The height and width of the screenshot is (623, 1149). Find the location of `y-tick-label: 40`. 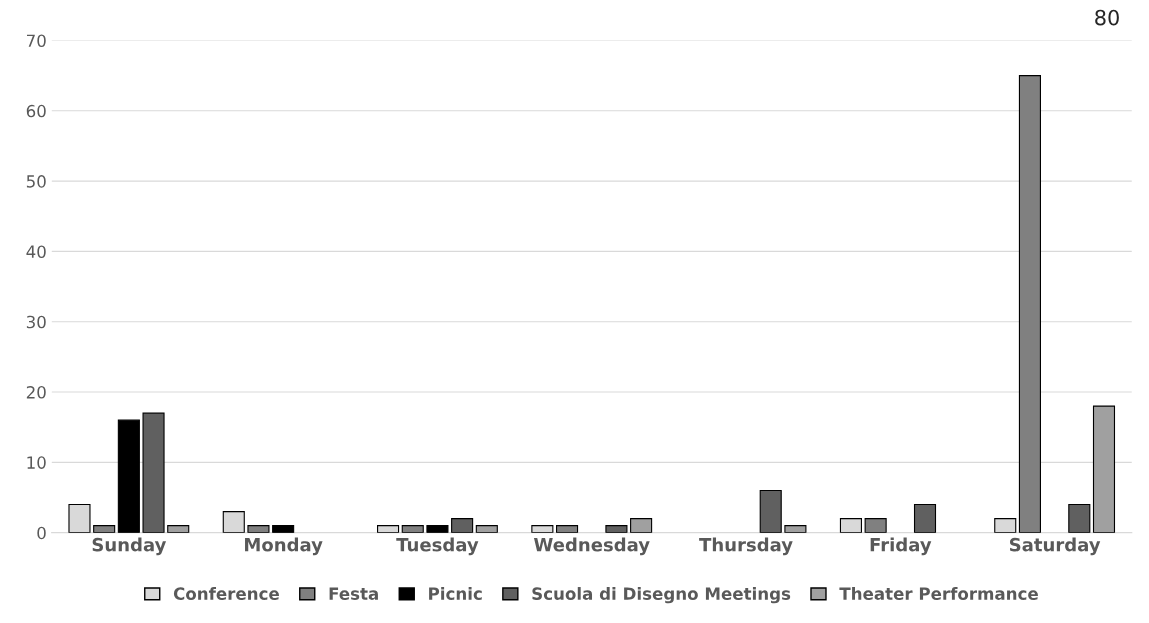

y-tick-label: 40 is located at coordinates (36, 251).